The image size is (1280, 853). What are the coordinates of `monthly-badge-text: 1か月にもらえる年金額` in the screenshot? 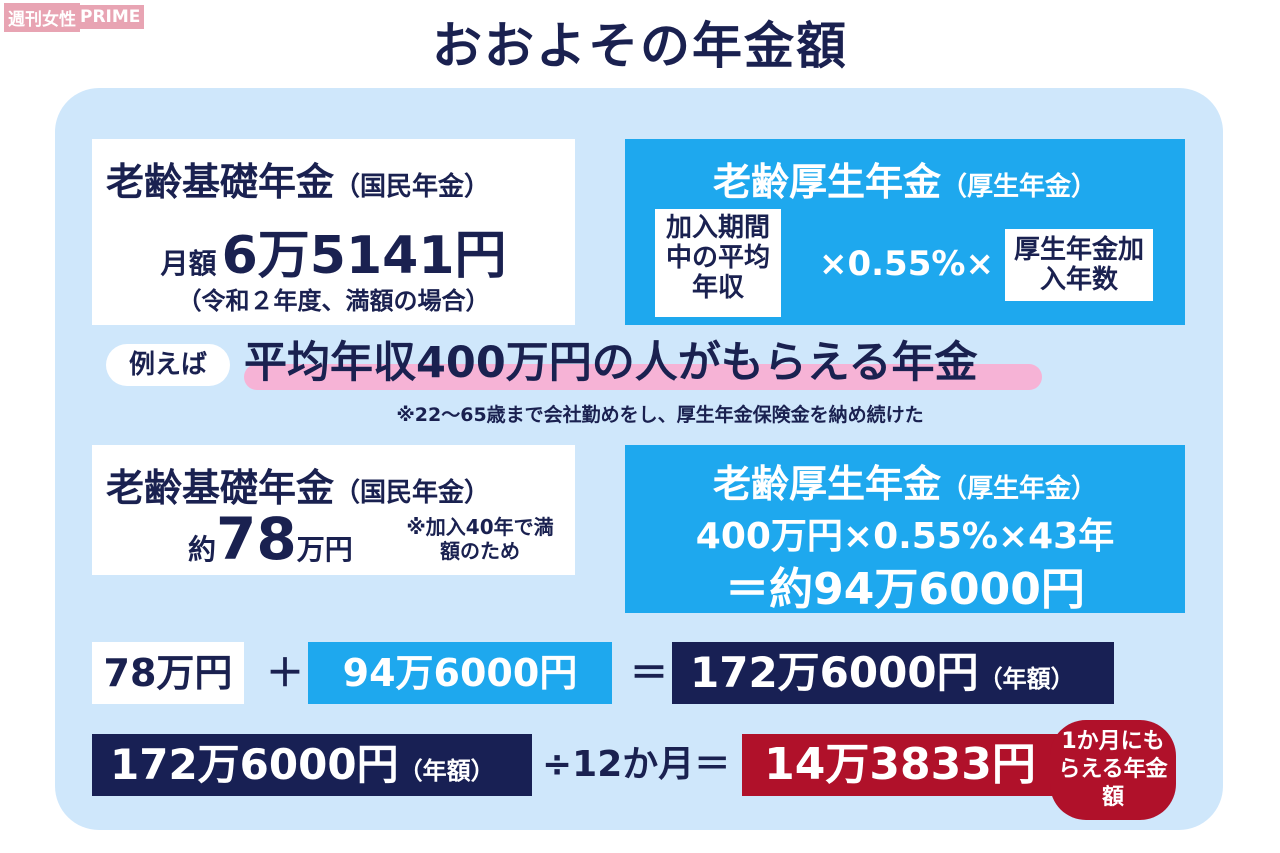 It's located at (1113, 769).